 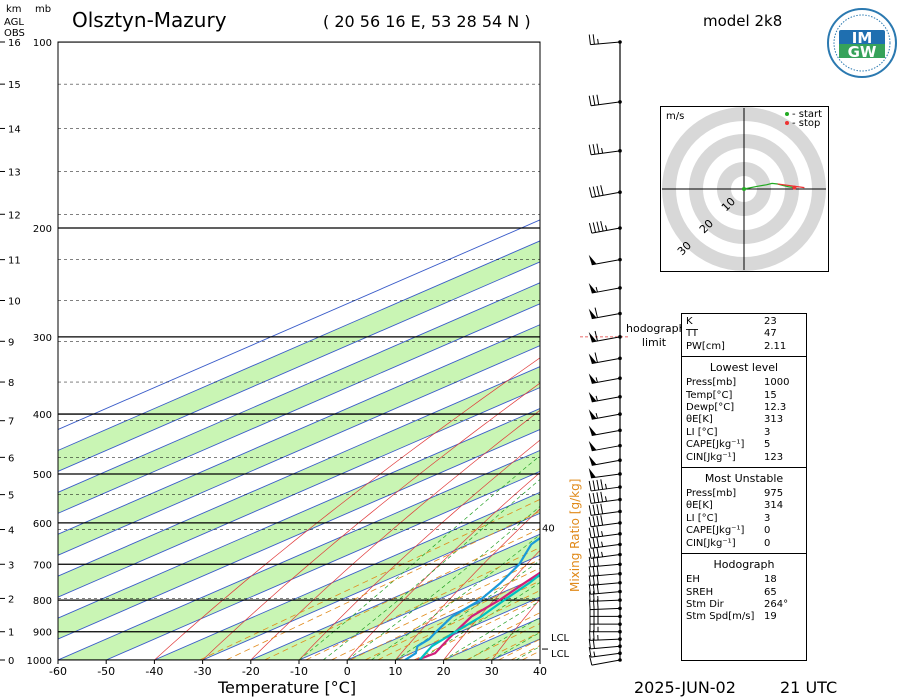 What do you see at coordinates (777, 383) in the screenshot?
I see `index-value: 1000` at bounding box center [777, 383].